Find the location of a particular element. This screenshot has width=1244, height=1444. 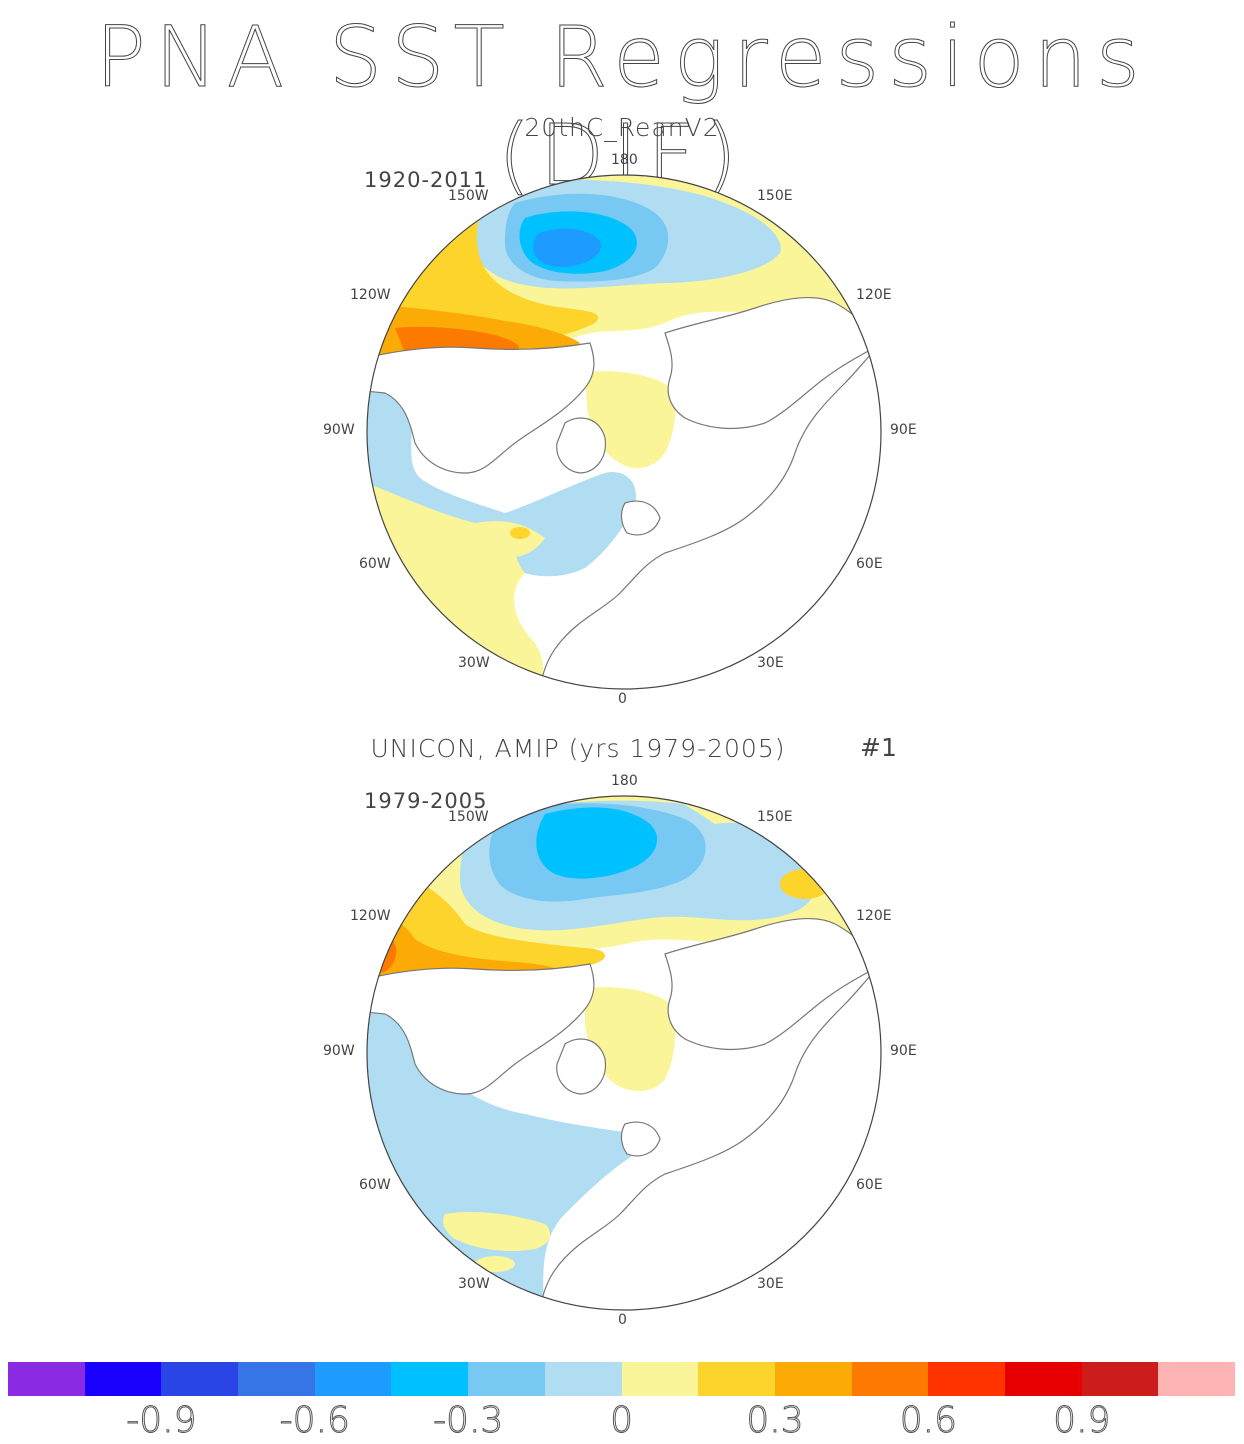

colorbar-tick-label: 0 is located at coordinates (622, 1421).